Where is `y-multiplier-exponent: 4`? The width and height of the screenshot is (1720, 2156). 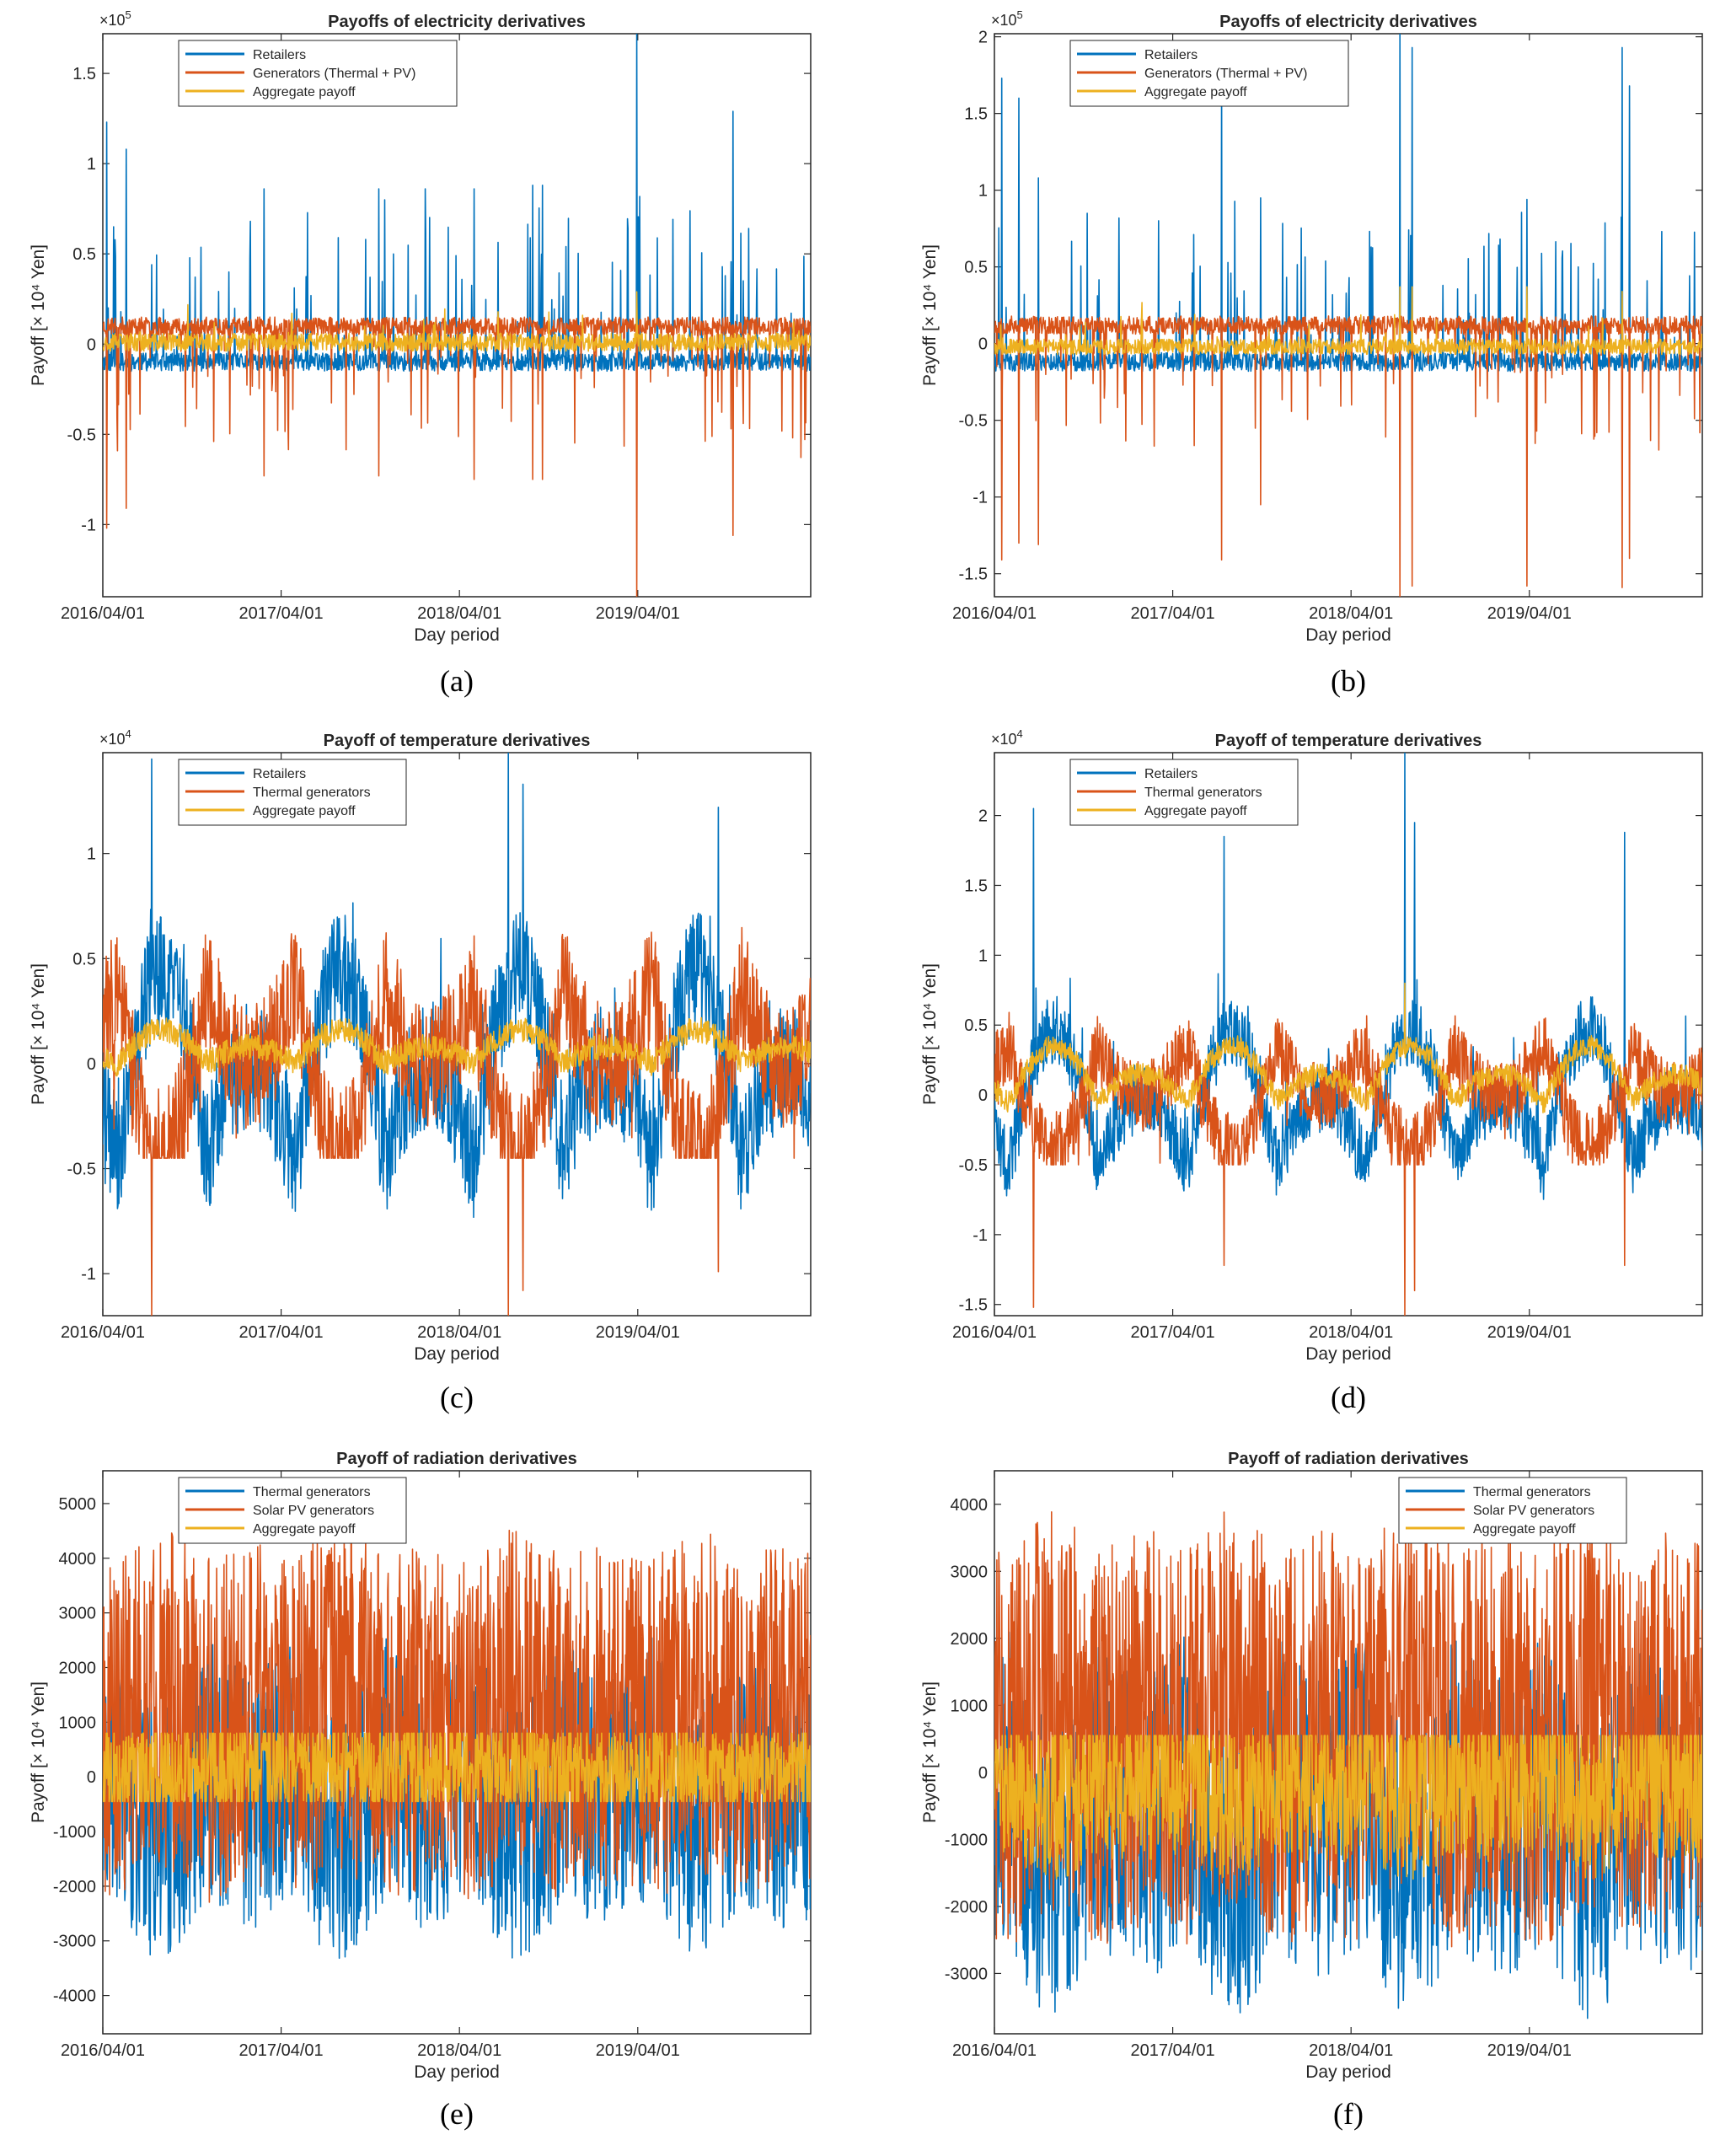
y-multiplier-exponent: 4 is located at coordinates (1020, 733).